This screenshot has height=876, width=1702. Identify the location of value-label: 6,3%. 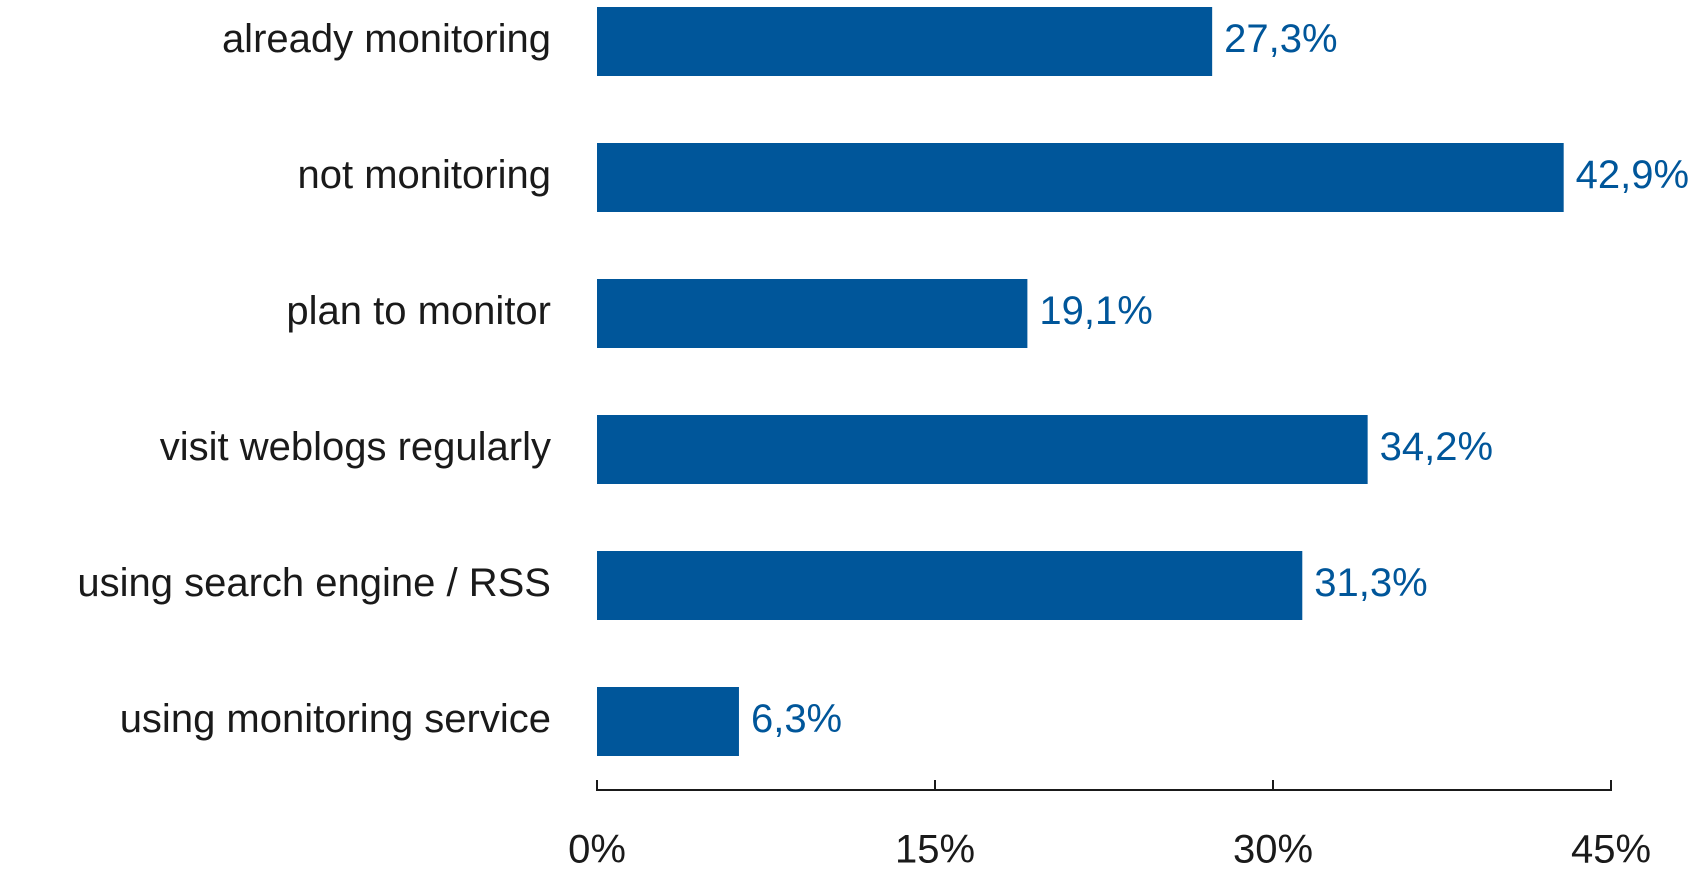
(796, 719).